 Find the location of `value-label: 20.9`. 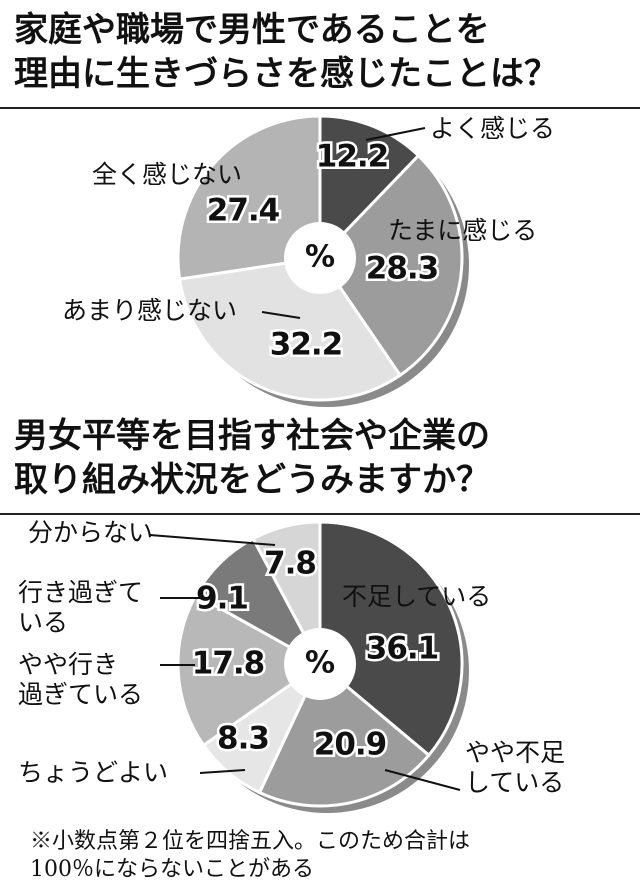

value-label: 20.9 is located at coordinates (350, 745).